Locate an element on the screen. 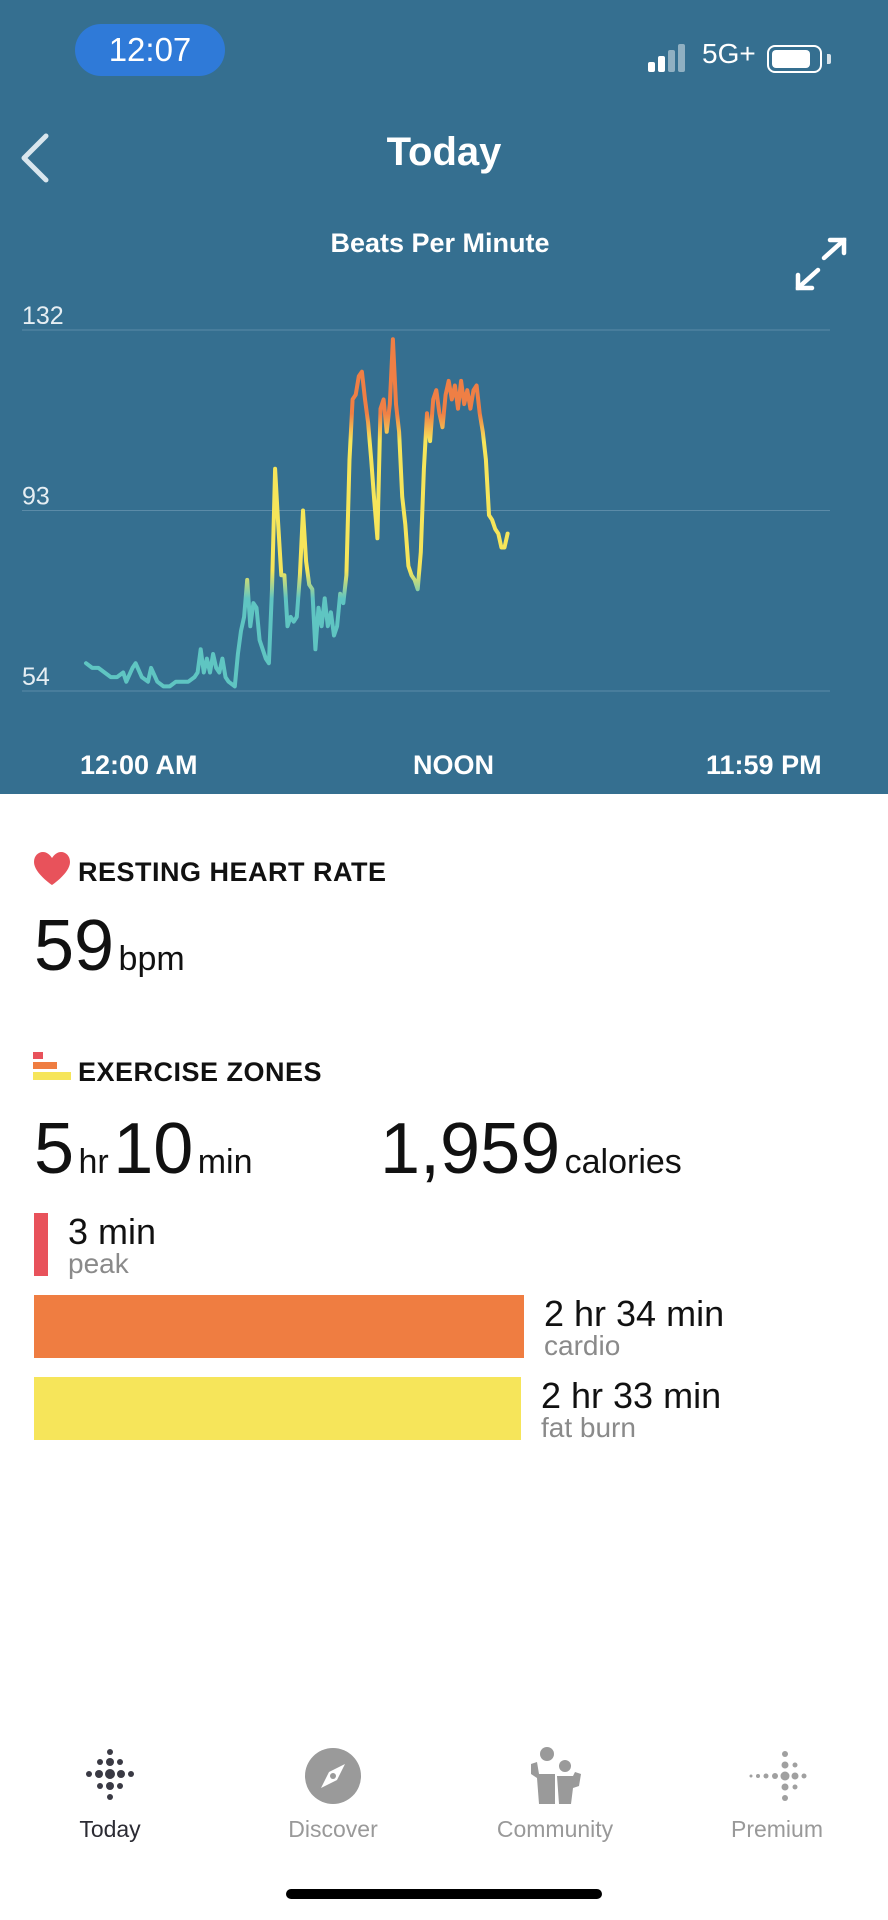 The width and height of the screenshot is (888, 1920). x-tick-label-start: 12:00 AM is located at coordinates (139, 765).